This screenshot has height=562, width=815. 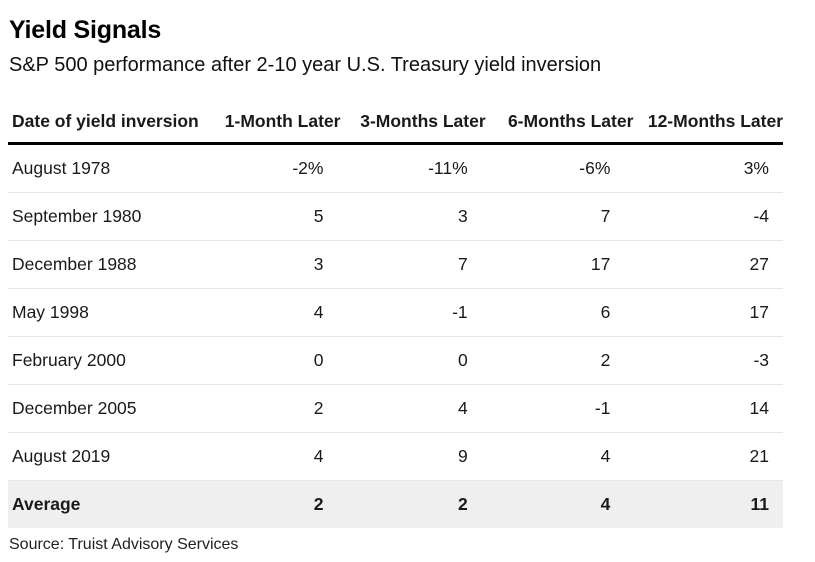 What do you see at coordinates (708, 122) in the screenshot?
I see `column-header-12-months: 12-Months Later` at bounding box center [708, 122].